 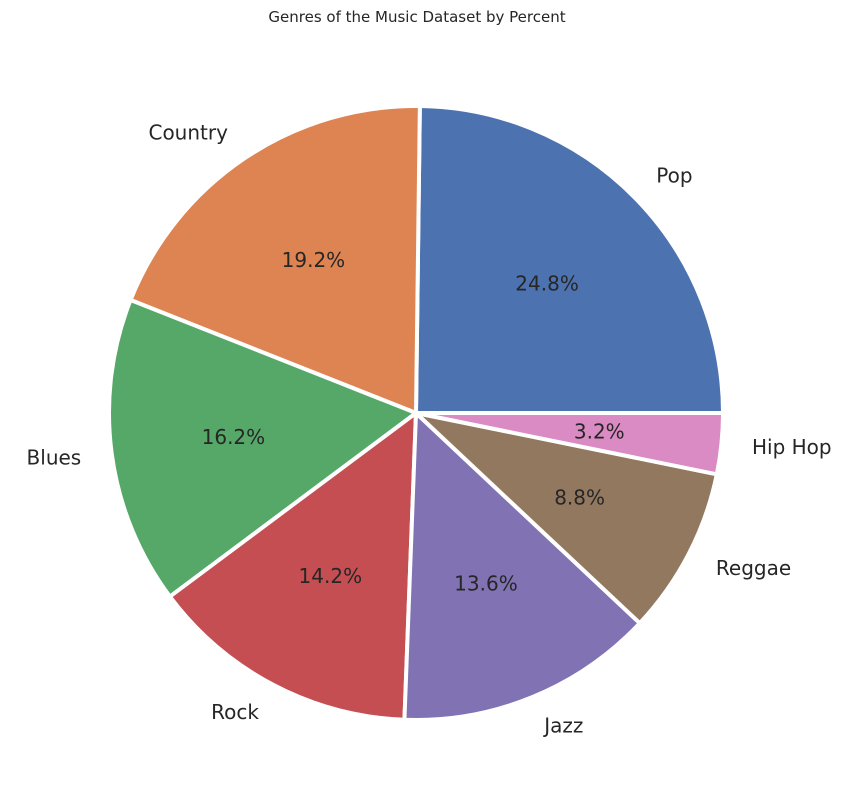 I want to click on pie-slice-blues, so click(x=262, y=448).